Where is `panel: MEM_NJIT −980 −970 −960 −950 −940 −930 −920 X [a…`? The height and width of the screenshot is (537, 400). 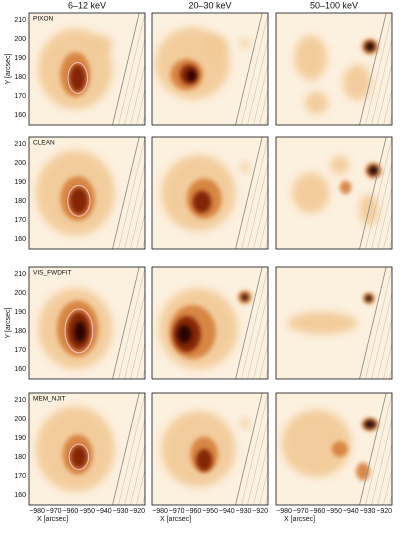
panel: MEM_NJIT −980 −970 −960 −950 −940 −930 −920 X [a… is located at coordinates (87, 457).